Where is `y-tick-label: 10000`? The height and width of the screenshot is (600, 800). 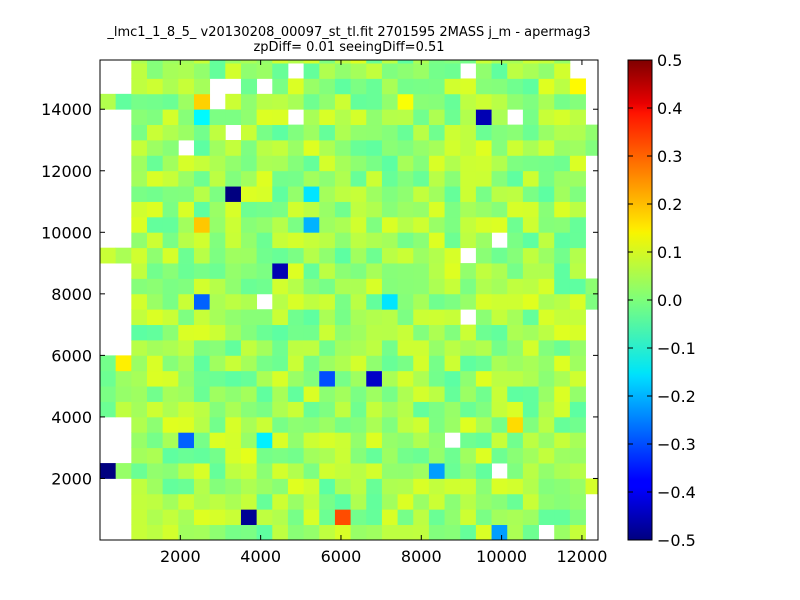
y-tick-label: 10000 is located at coordinates (66, 232).